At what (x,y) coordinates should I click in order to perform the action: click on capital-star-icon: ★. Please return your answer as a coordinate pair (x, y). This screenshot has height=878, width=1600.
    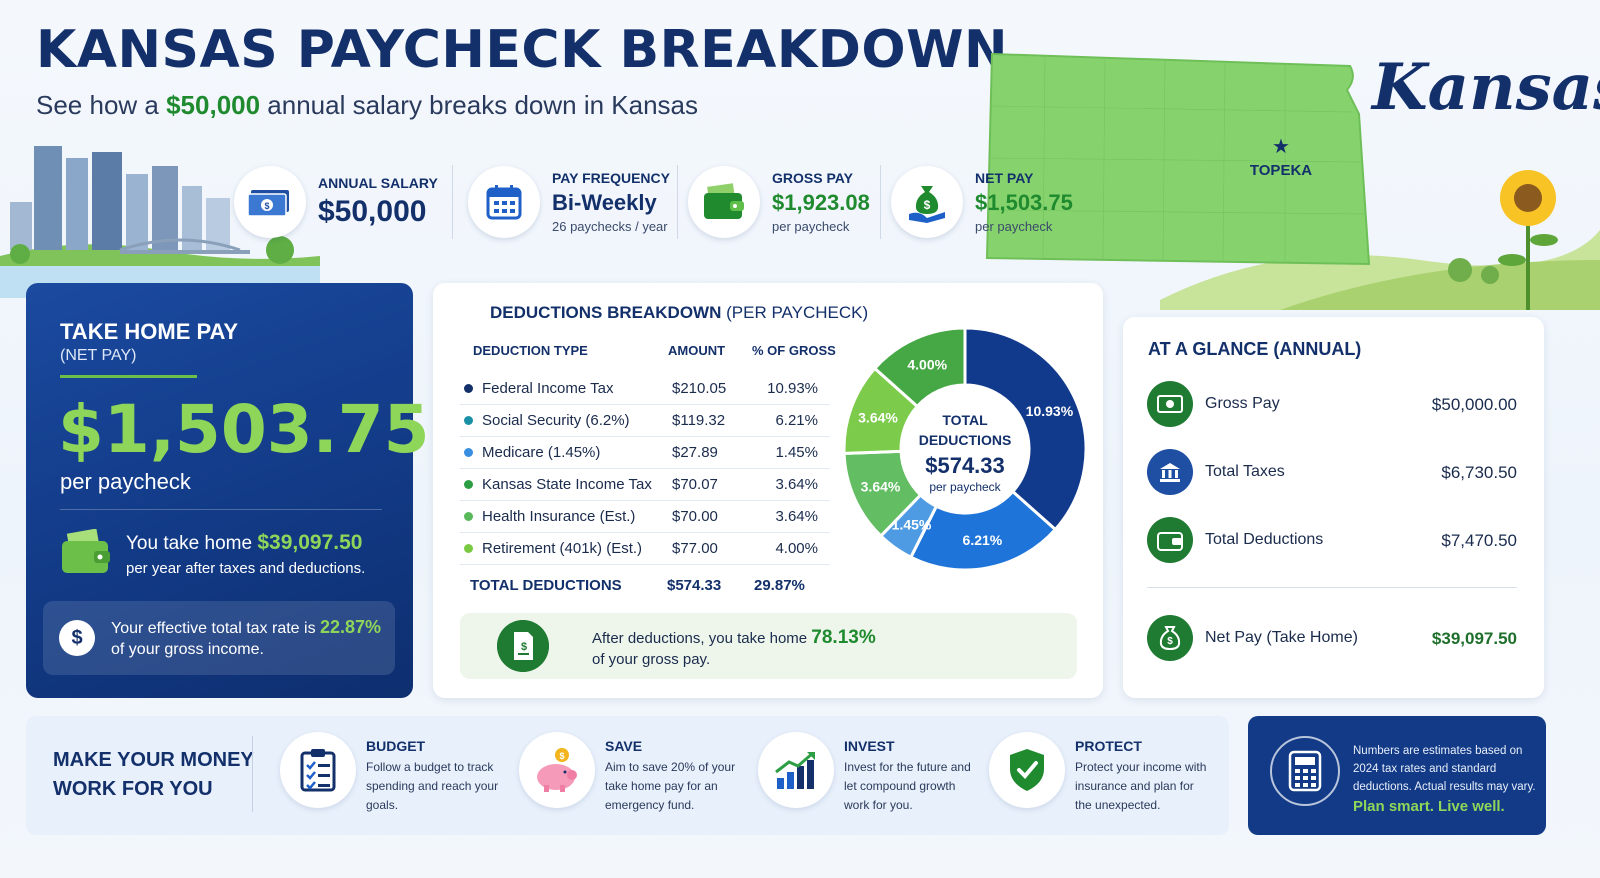
    Looking at the image, I should click on (1281, 146).